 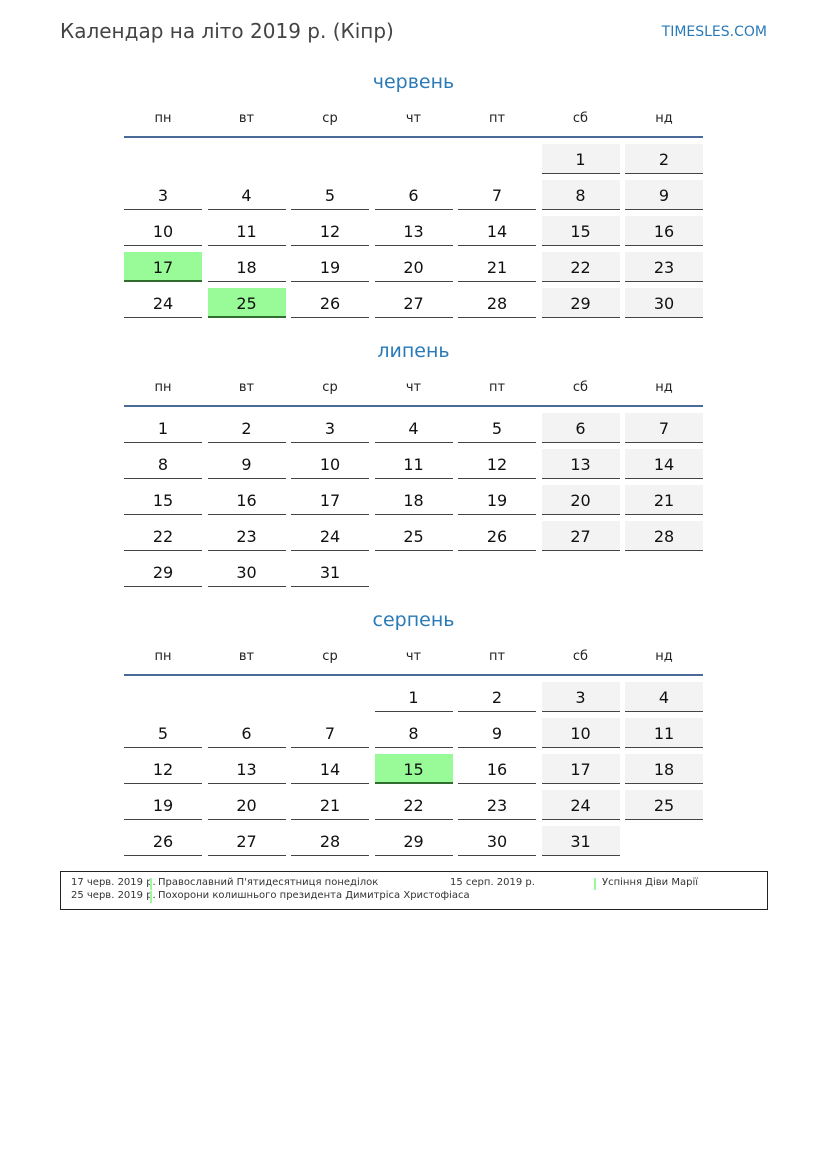 What do you see at coordinates (330, 656) in the screenshot?
I see `weekday-label: ср` at bounding box center [330, 656].